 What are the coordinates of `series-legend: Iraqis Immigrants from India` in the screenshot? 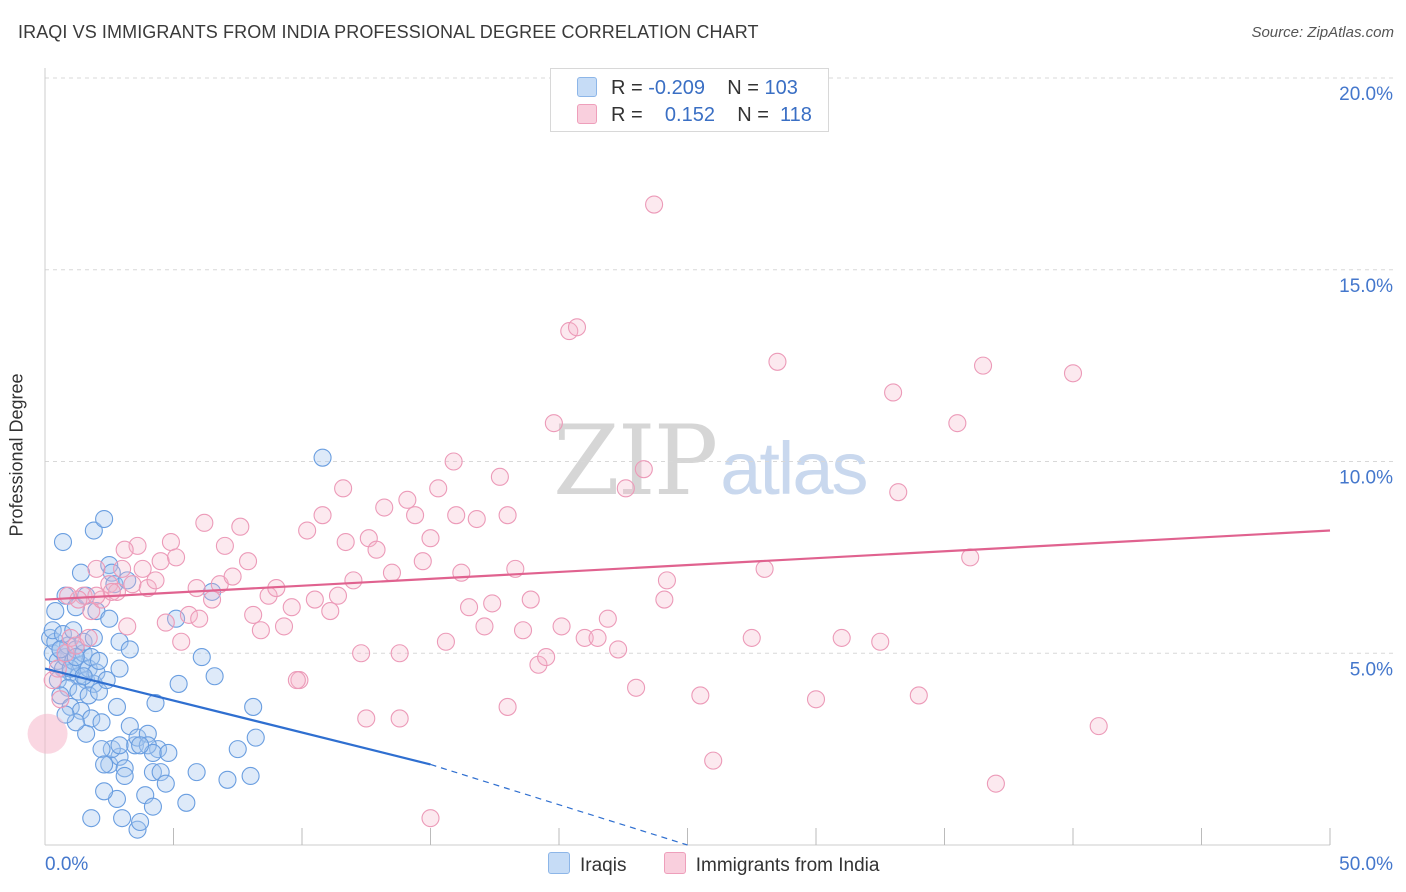 It's located at (729, 864).